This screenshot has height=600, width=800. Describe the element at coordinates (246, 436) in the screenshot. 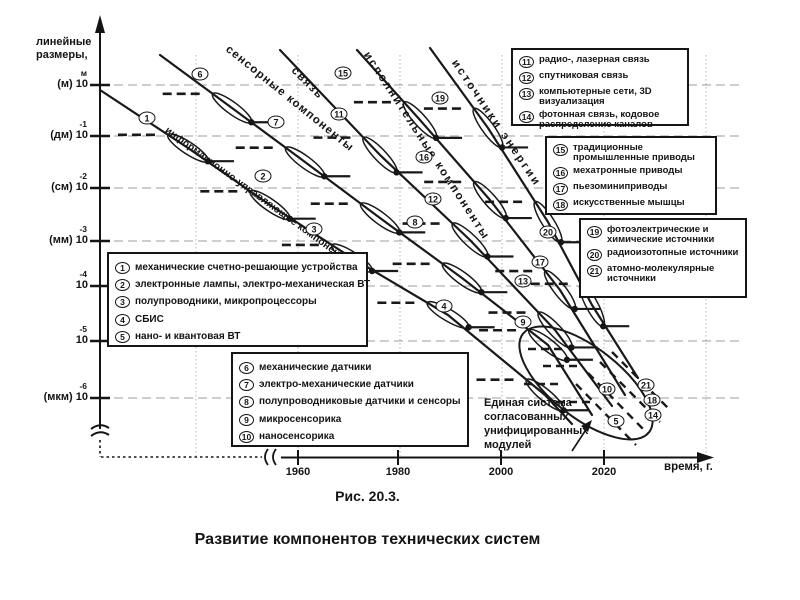

I see `legend-item-number: 10` at that location.